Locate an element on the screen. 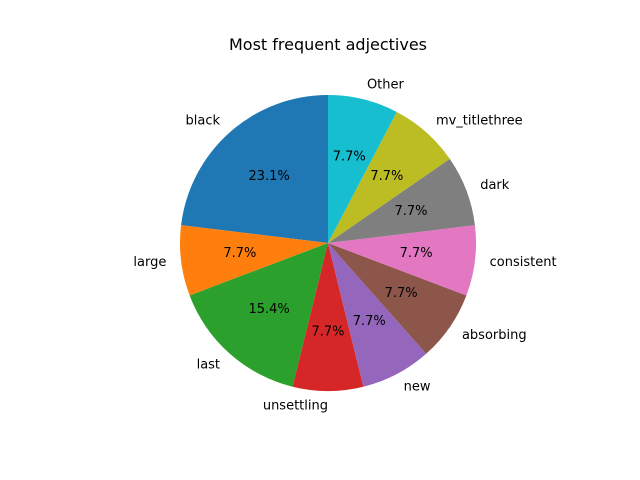  slice-label-large: large is located at coordinates (149, 262).